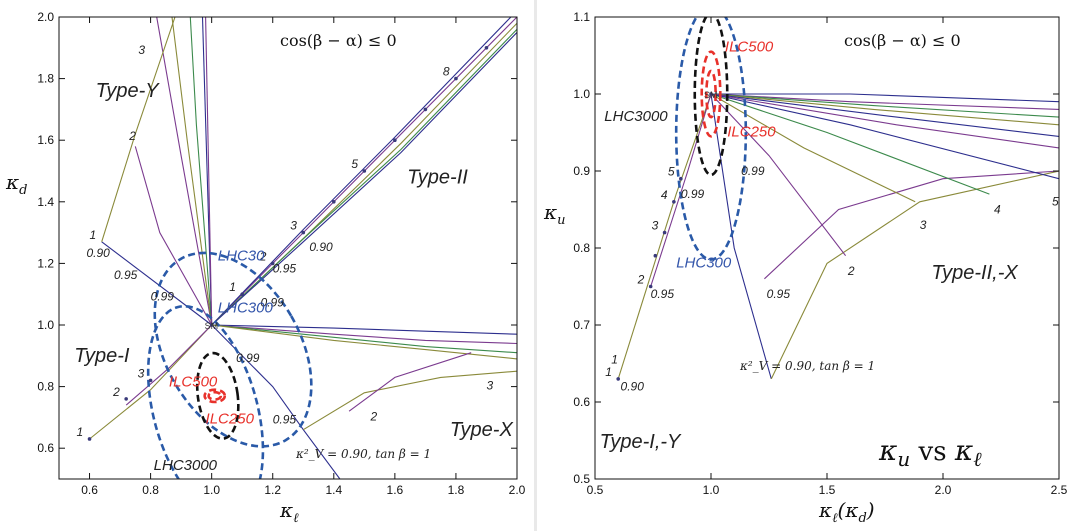  Describe the element at coordinates (215, 395) in the screenshot. I see `contour-ilc250` at that location.